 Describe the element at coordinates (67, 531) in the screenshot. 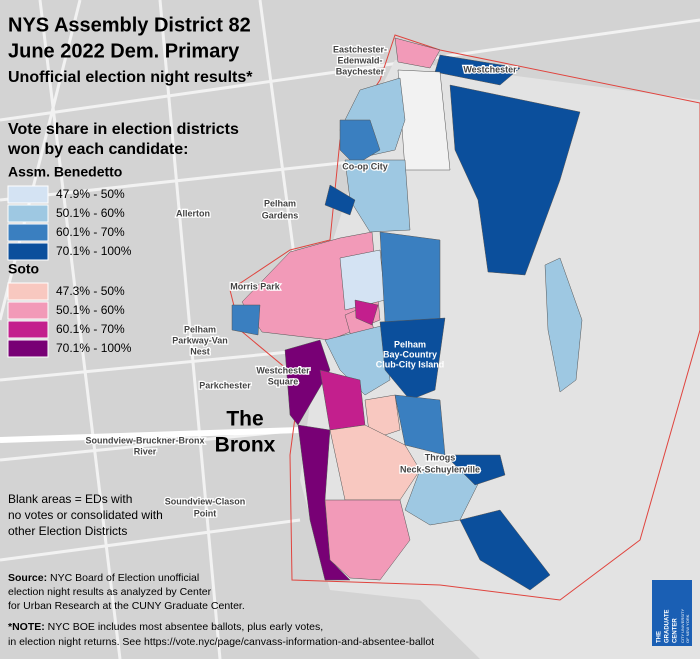

I see `blank-note: other Election Districts` at that location.